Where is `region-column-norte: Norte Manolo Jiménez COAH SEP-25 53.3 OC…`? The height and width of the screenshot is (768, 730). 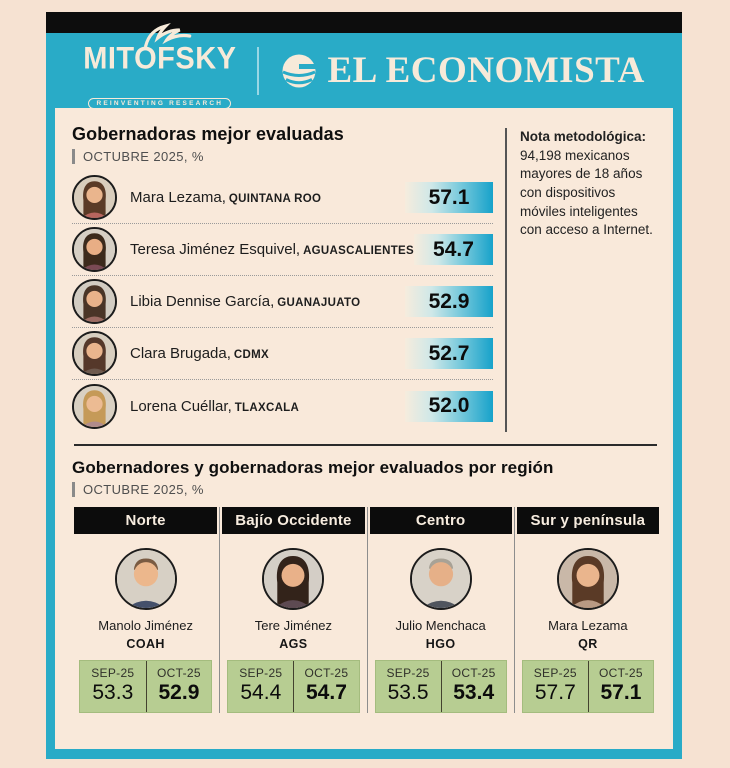
region-column-norte: Norte Manolo Jiménez COAH SEP-25 53.3 OC… is located at coordinates (145, 610).